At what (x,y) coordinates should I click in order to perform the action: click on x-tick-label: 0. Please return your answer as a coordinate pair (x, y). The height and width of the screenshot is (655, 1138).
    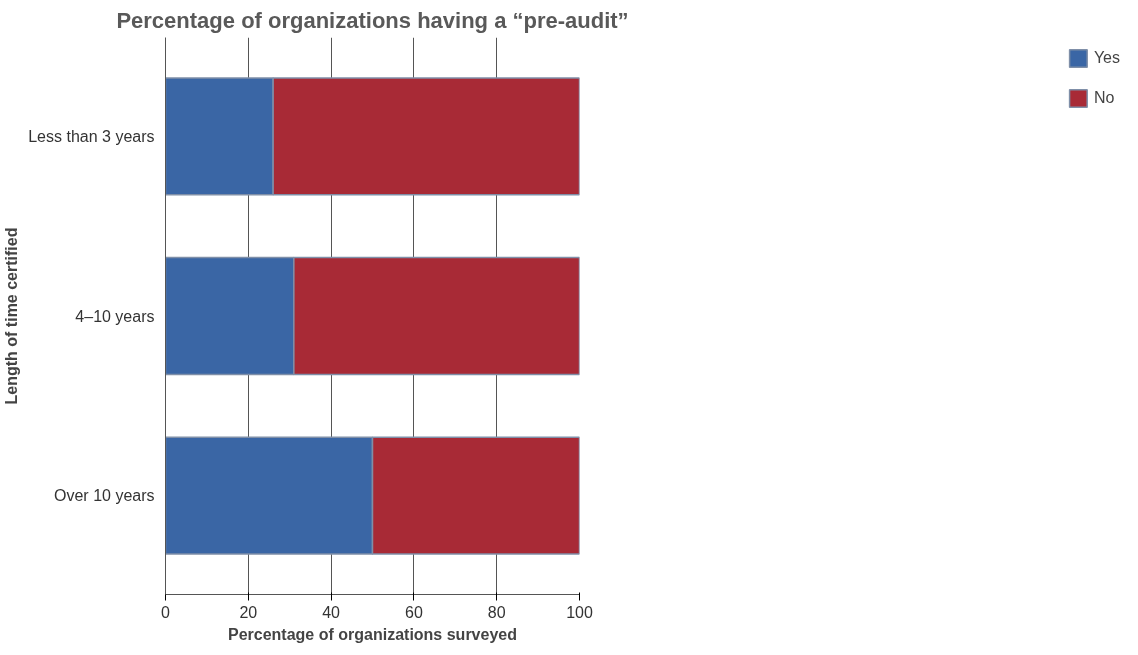
    Looking at the image, I should click on (166, 612).